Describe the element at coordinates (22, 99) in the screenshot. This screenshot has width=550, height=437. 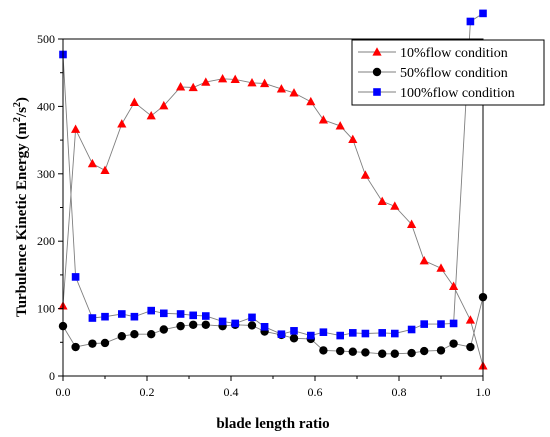
I see `y-axis-unit-end: )` at that location.